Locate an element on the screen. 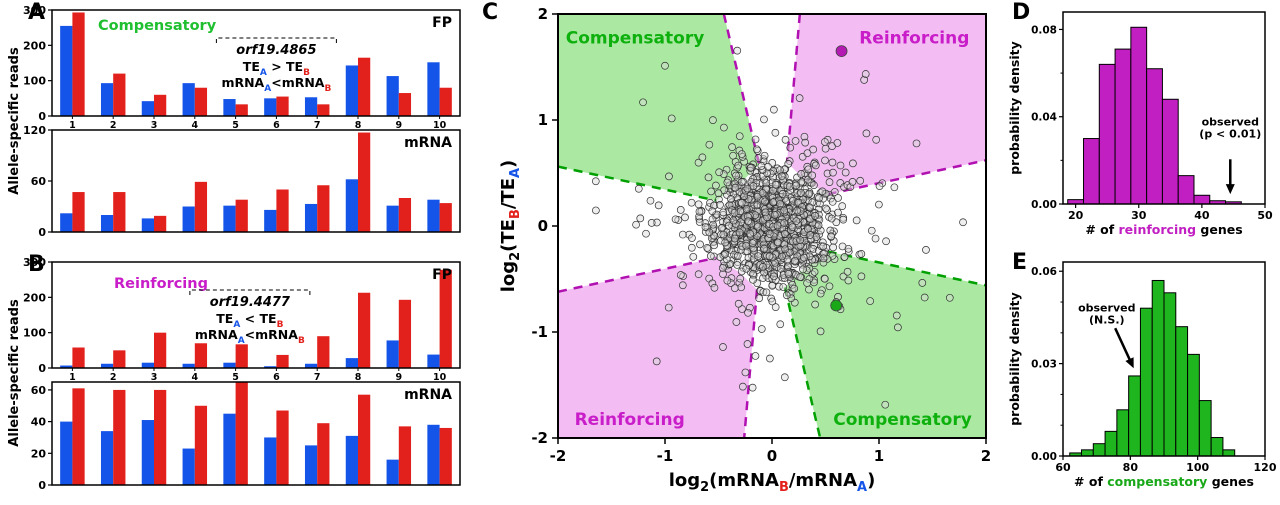  x-tick-label: 8 is located at coordinates (358, 377).